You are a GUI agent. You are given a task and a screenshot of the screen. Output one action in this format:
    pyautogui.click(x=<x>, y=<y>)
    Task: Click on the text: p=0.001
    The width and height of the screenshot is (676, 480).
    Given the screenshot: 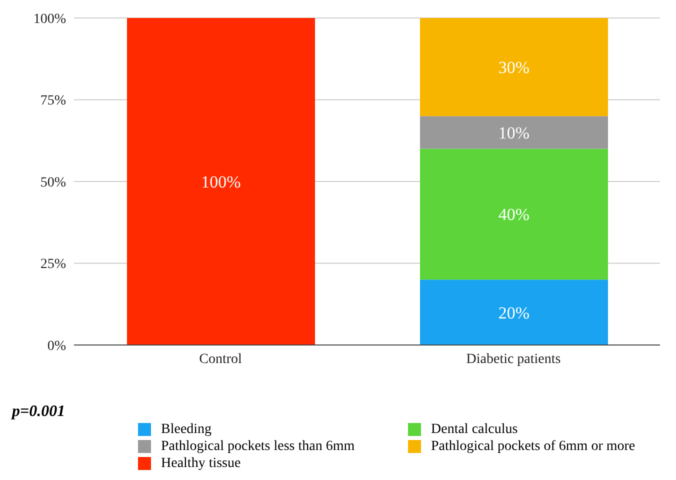 What is the action you would take?
    pyautogui.click(x=39, y=412)
    